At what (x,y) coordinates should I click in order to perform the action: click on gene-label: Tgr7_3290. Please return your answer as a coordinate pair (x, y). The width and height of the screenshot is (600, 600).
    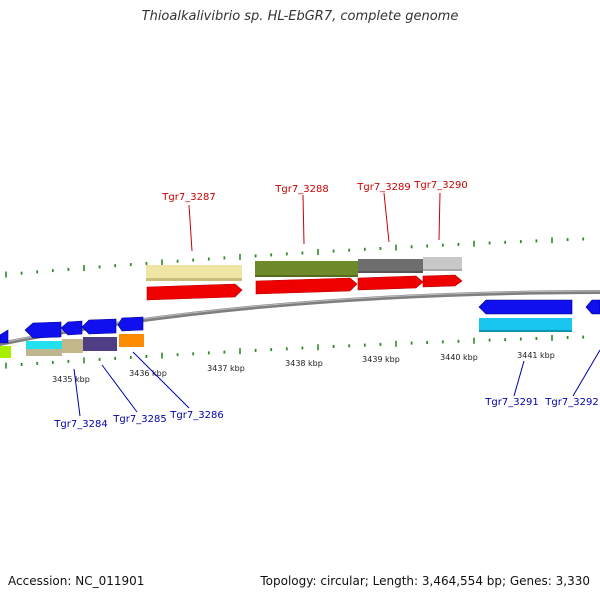
    Looking at the image, I should click on (440, 185).